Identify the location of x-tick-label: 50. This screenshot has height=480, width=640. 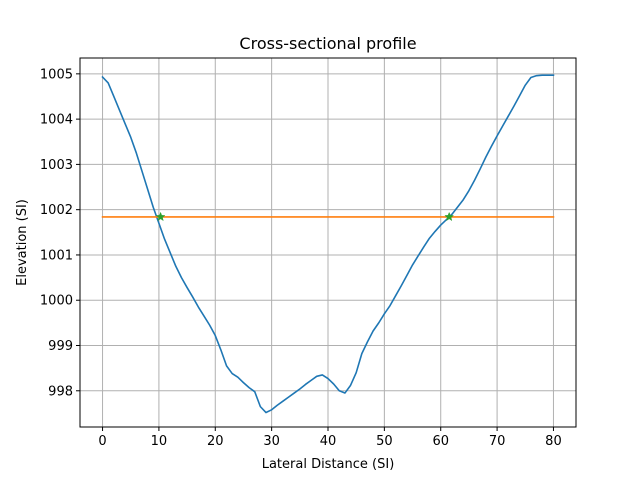
(384, 441).